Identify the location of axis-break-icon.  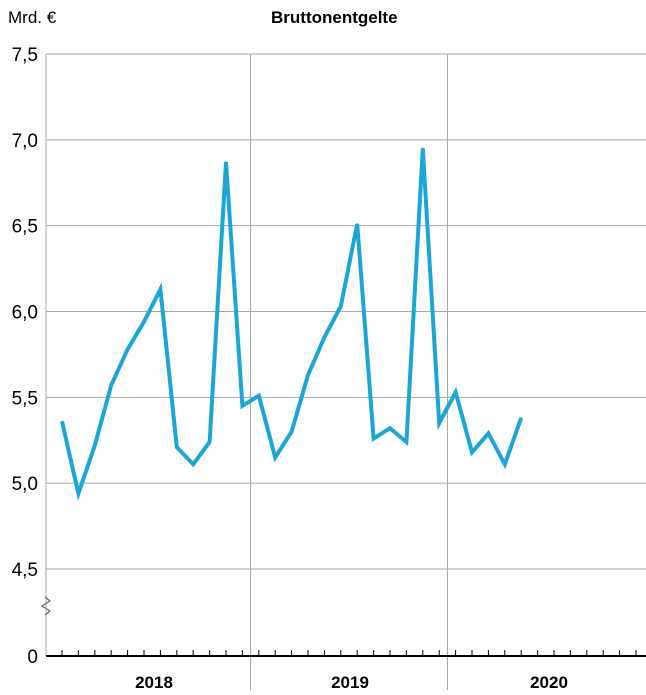
(46, 606).